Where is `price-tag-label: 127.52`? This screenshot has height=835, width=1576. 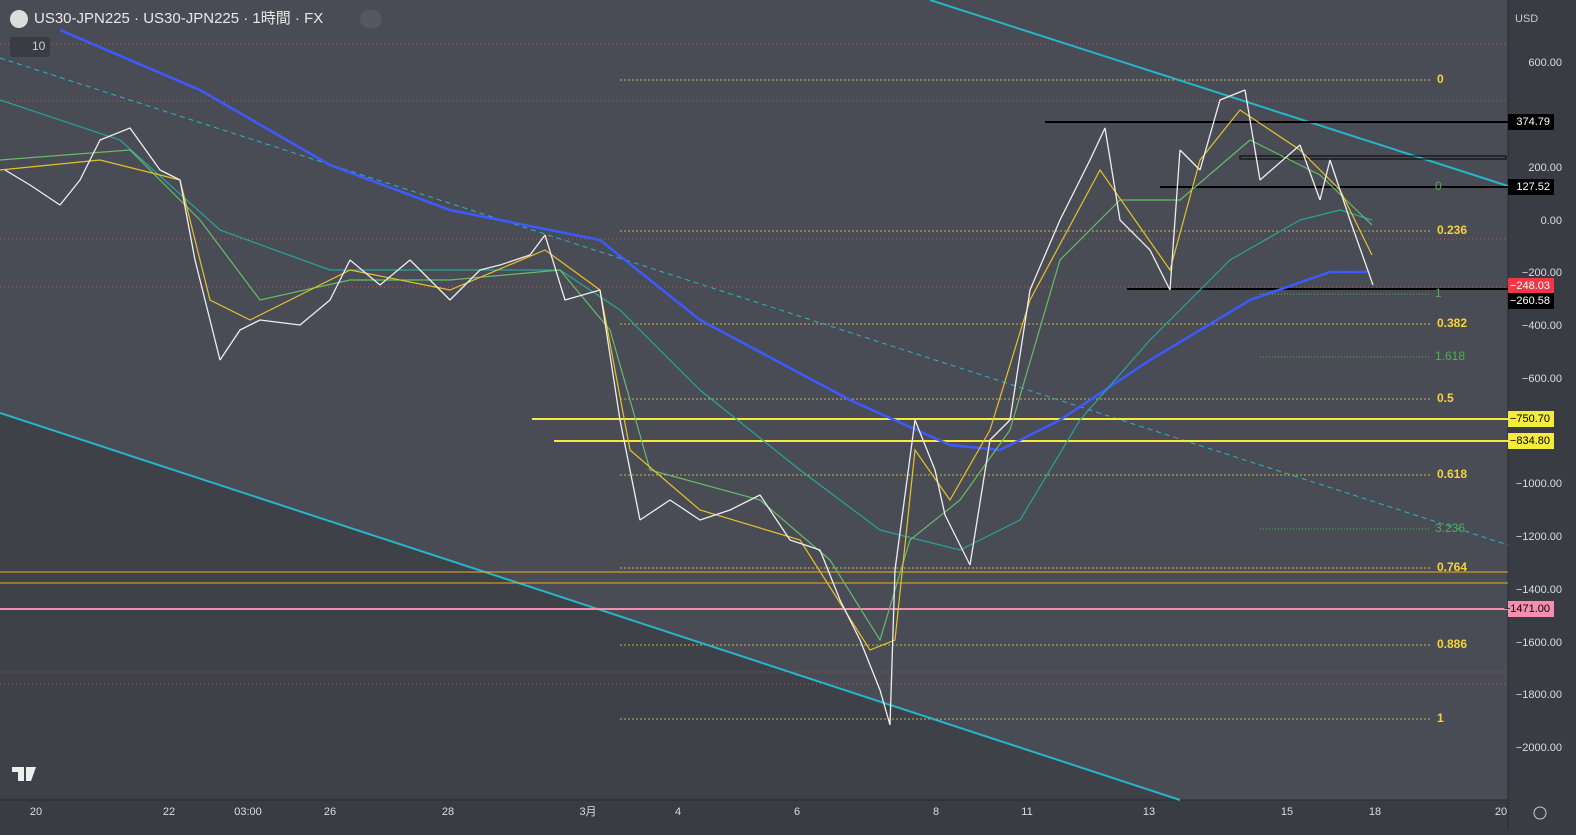 price-tag-label: 127.52 is located at coordinates (1533, 187).